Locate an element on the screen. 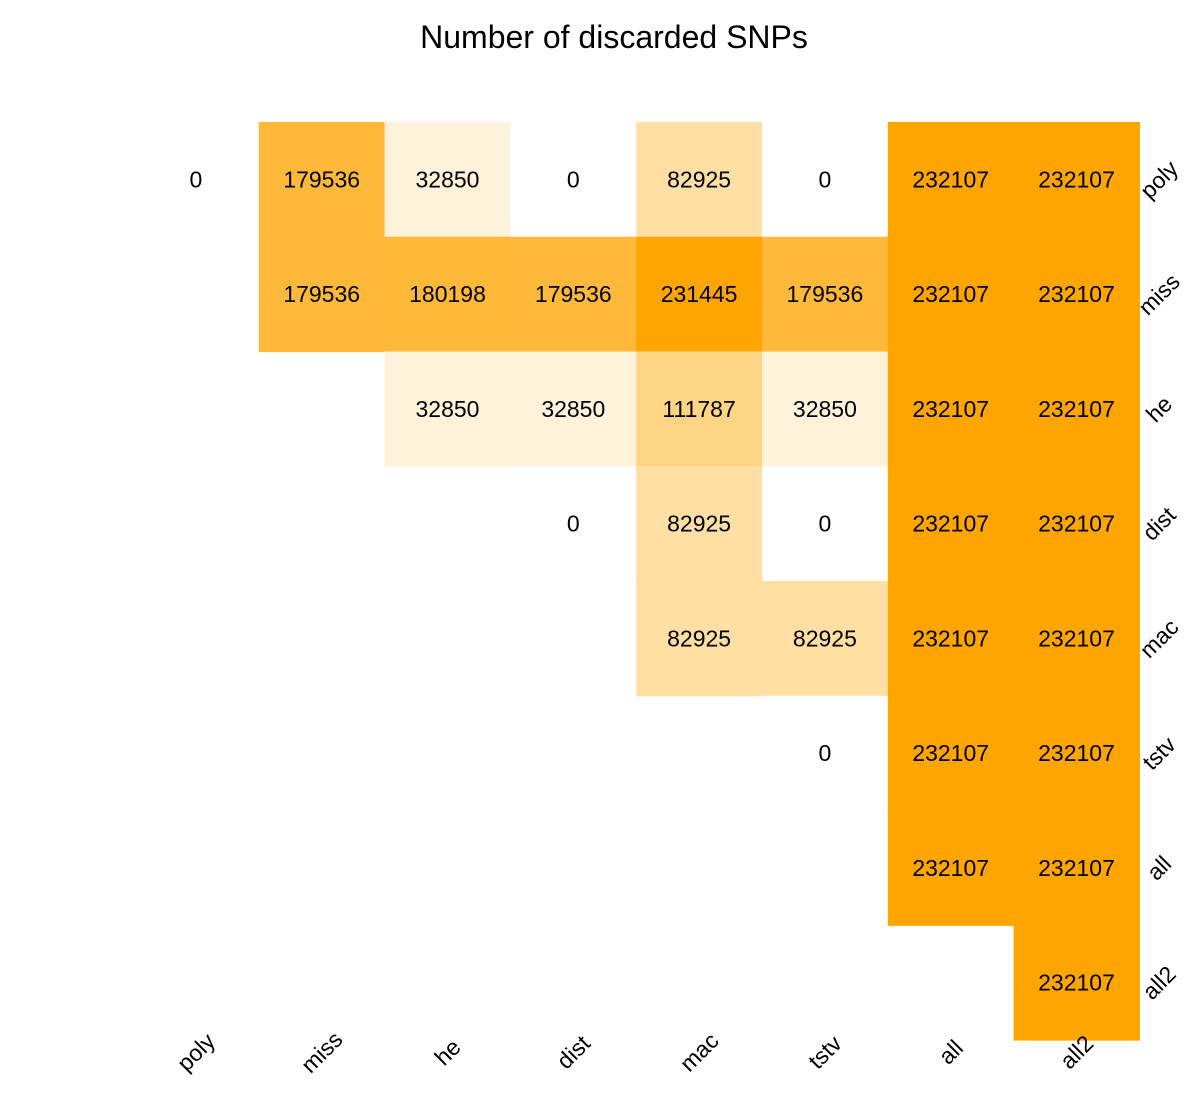  cell-value-he-mac: 111787 is located at coordinates (698, 409).